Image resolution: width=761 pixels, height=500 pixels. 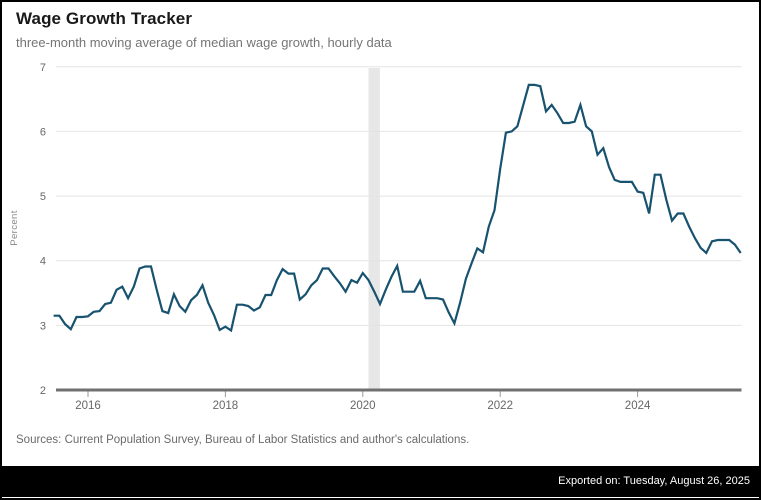 I want to click on y-tick-label: 2, so click(x=43, y=391).